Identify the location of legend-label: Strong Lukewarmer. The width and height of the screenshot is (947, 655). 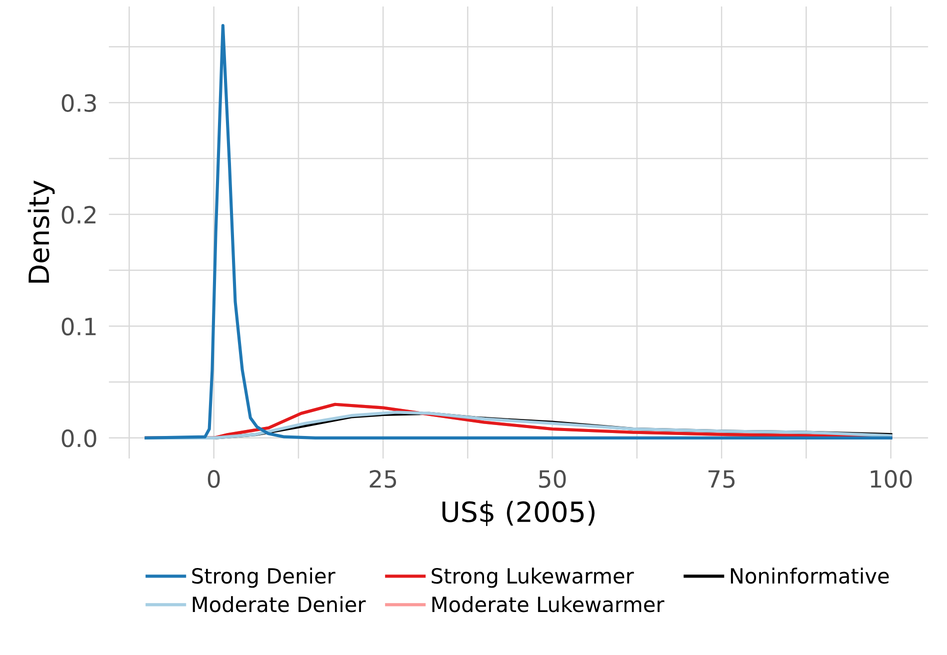
(533, 578).